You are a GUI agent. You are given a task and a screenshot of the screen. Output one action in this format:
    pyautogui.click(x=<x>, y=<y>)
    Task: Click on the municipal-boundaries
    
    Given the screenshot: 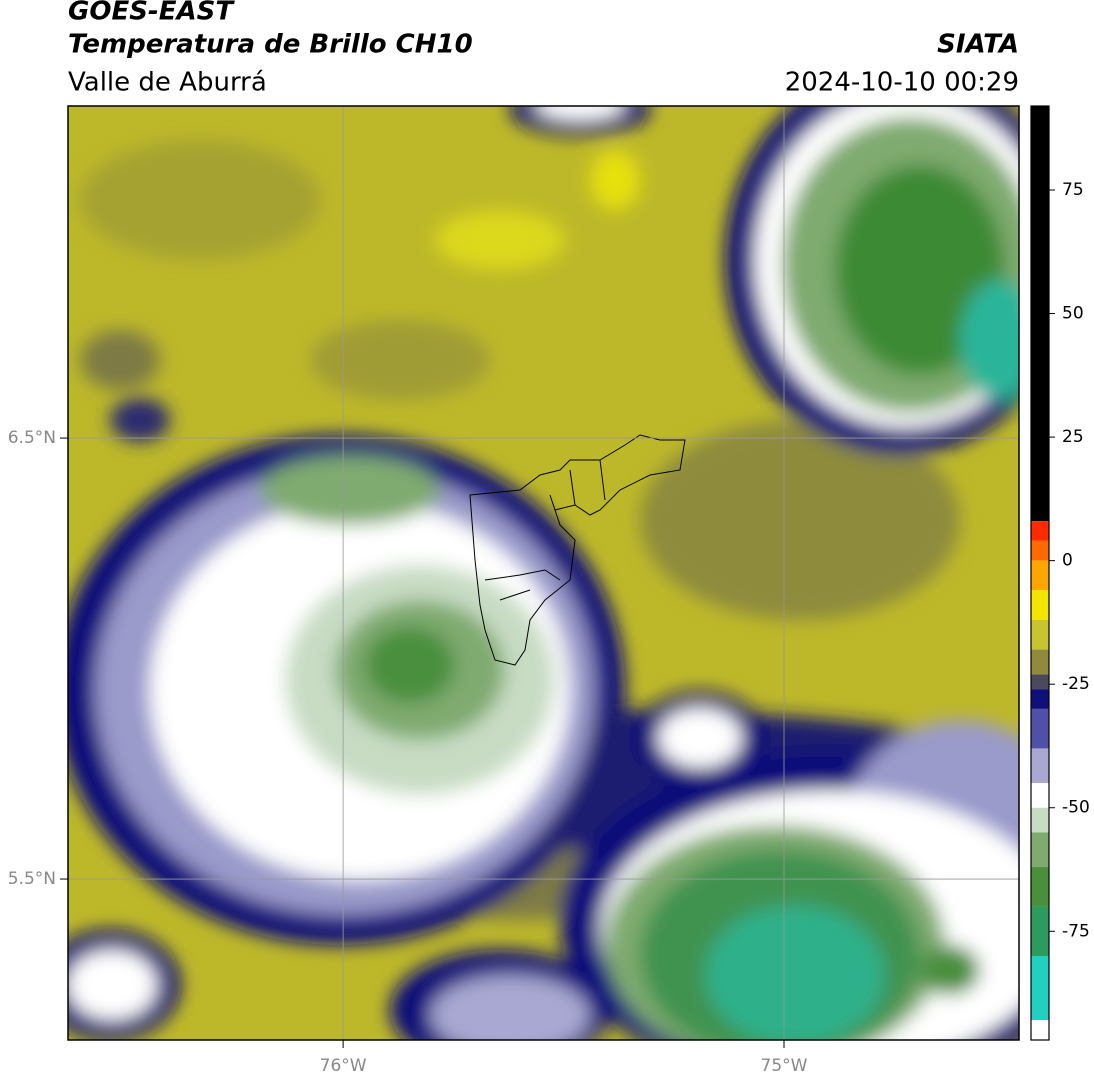 What is the action you would take?
    pyautogui.click(x=577, y=550)
    